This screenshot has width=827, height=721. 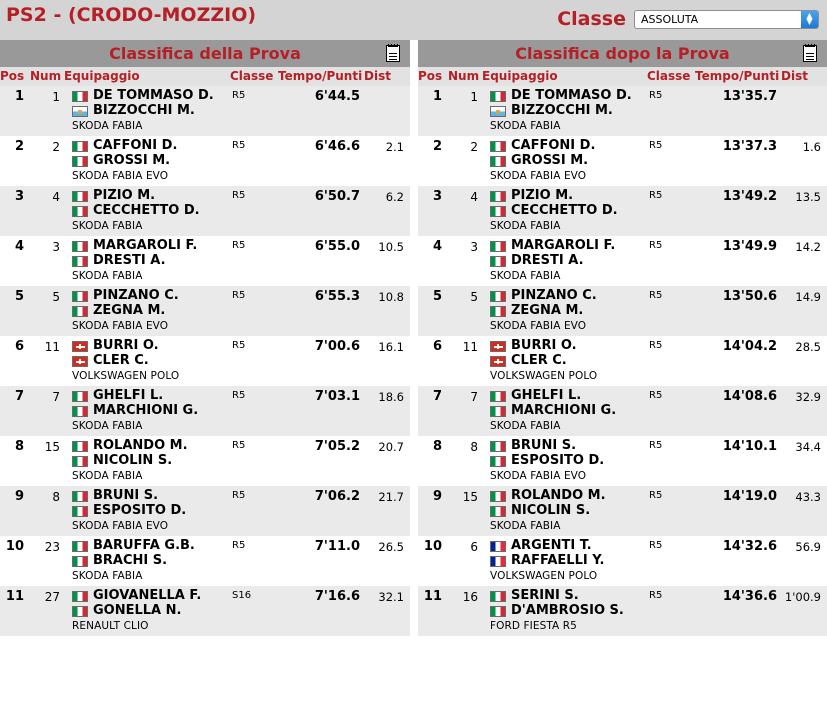 What do you see at coordinates (804, 111) in the screenshot?
I see `cell-dist` at bounding box center [804, 111].